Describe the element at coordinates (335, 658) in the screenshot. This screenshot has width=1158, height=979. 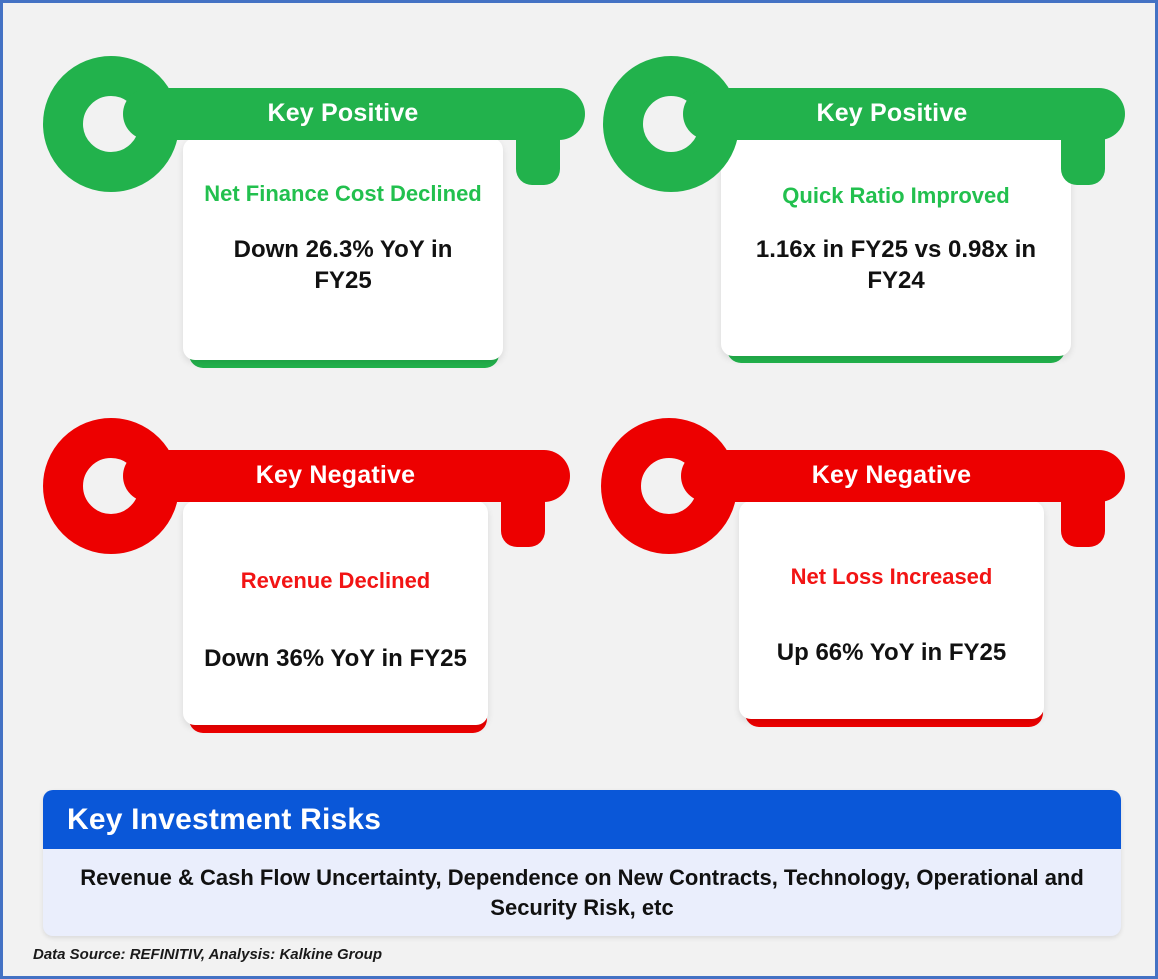
I see `card-detail-2: Down 36% YoY in FY25` at that location.